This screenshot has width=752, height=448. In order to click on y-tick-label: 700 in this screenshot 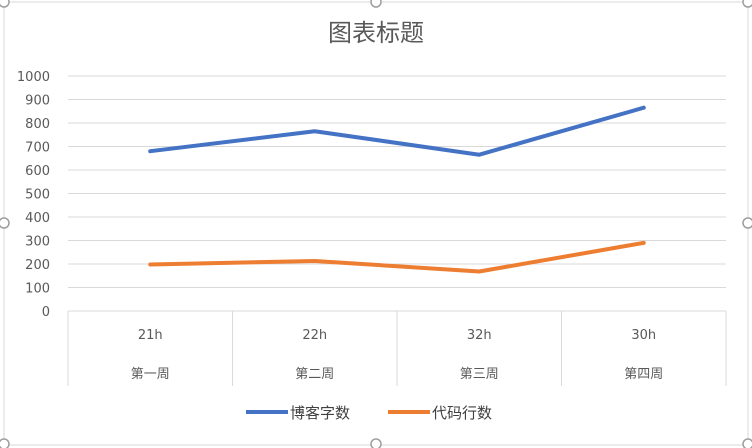, I will do `click(37, 148)`.